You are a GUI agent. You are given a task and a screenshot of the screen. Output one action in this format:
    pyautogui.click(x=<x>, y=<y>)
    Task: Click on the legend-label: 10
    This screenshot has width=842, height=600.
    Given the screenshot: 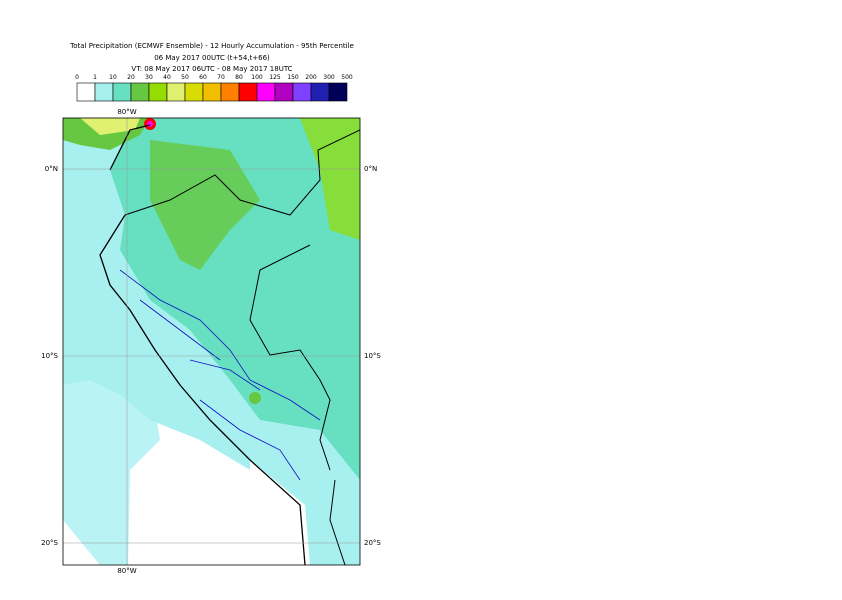 What is the action you would take?
    pyautogui.click(x=113, y=77)
    